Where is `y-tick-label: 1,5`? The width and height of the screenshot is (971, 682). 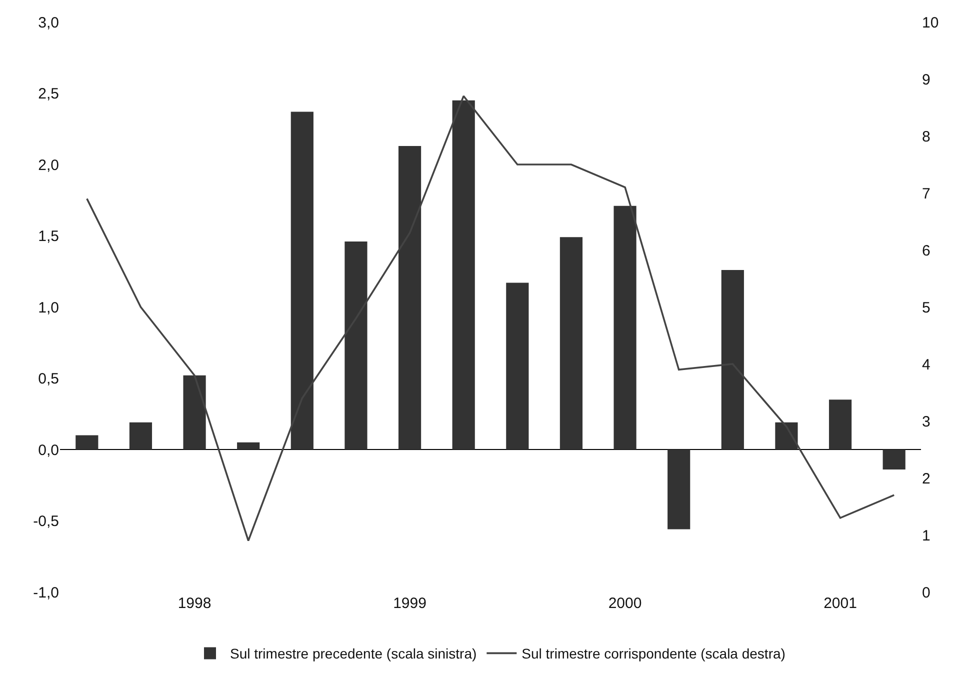
y-tick-label: 1,5 is located at coordinates (48, 236).